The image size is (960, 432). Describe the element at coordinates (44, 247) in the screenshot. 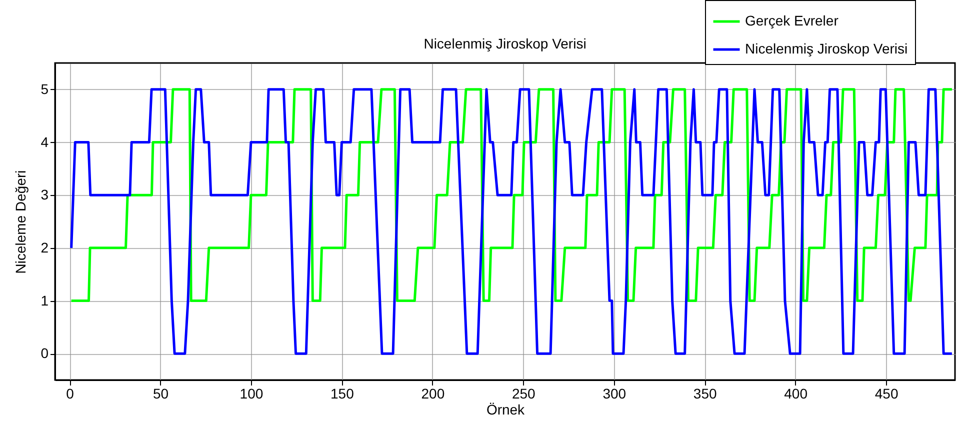

I see `y-tick-label: 2` at that location.